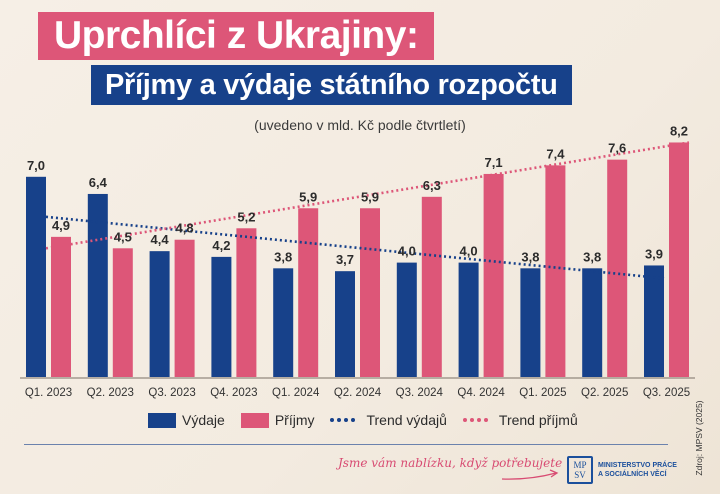 This screenshot has height=494, width=720. What do you see at coordinates (160, 239) in the screenshot?
I see `data-label-vydaje: 4,4` at bounding box center [160, 239].